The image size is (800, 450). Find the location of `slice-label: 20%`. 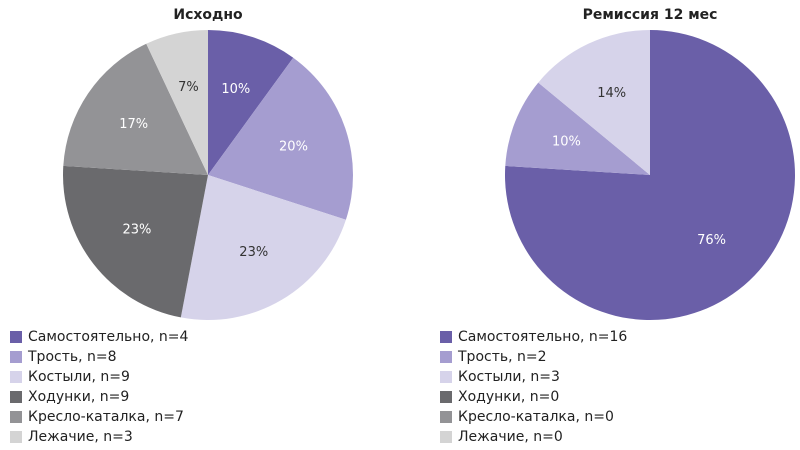

slice-label: 20% is located at coordinates (293, 147).